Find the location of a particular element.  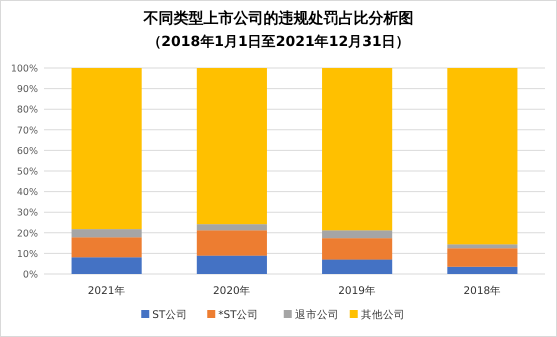

y-tick-label: 20% is located at coordinates (27, 234).